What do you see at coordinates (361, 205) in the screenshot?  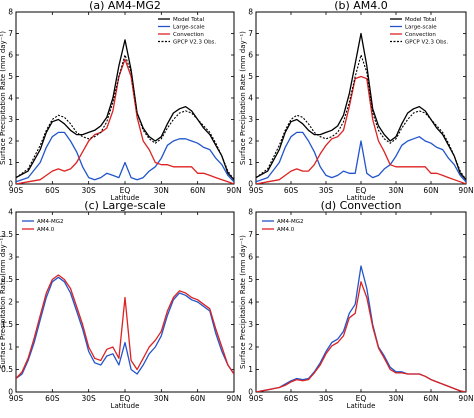 I see `panel-title: (d) Convection` at bounding box center [361, 205].